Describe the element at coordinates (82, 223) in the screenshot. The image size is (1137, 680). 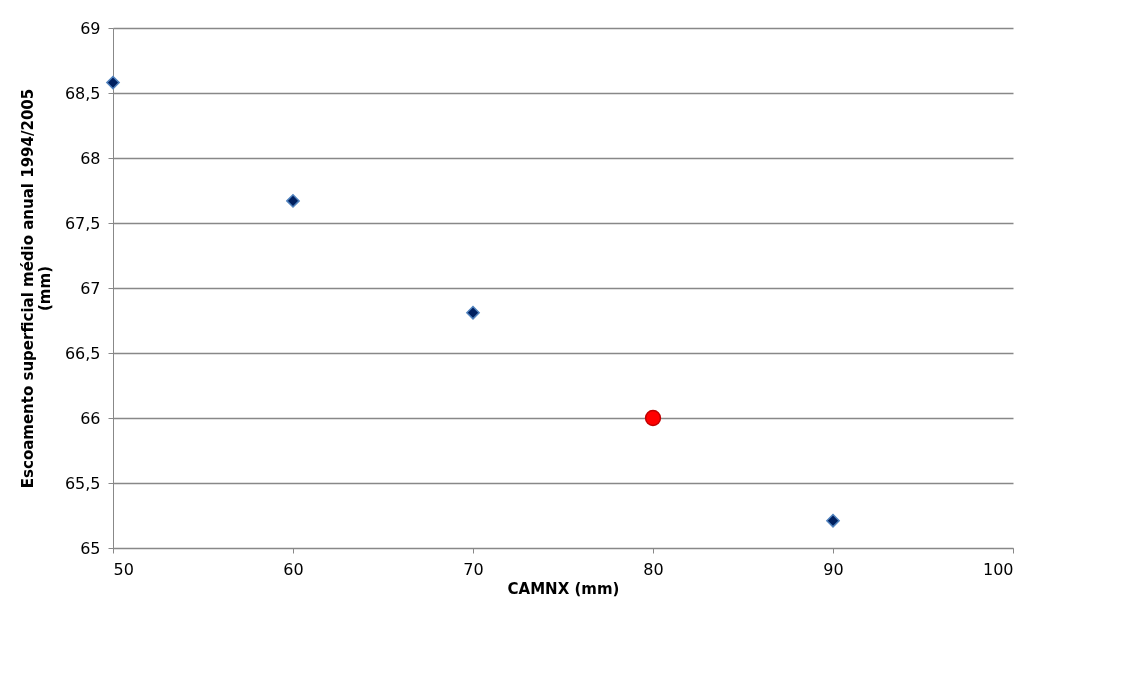
I see `y-tick-label: 67,5` at that location.